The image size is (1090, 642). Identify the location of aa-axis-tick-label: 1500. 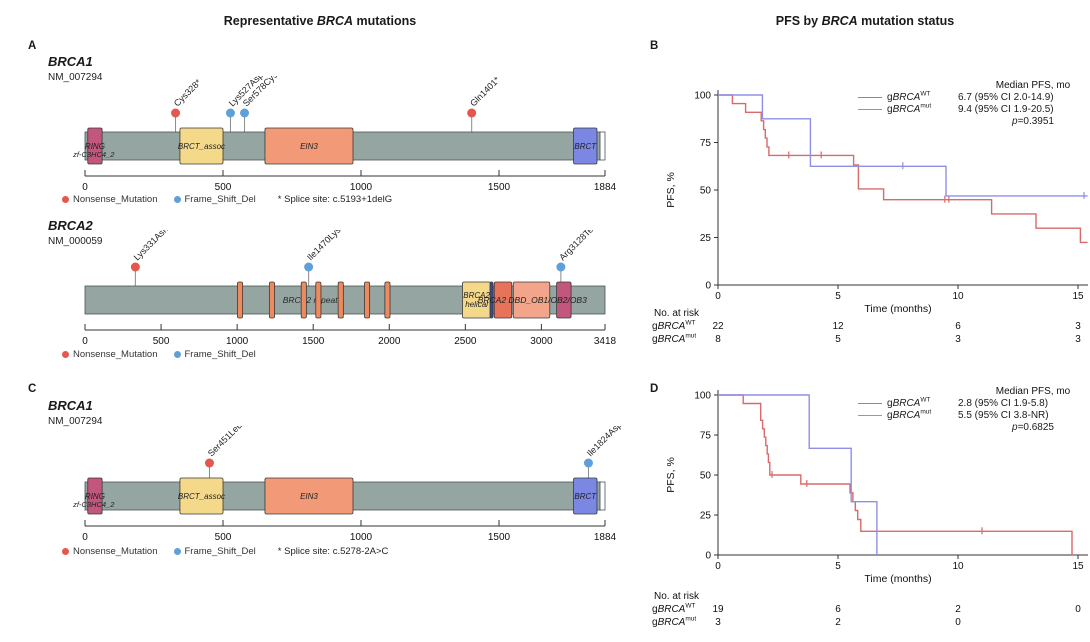
(499, 537).